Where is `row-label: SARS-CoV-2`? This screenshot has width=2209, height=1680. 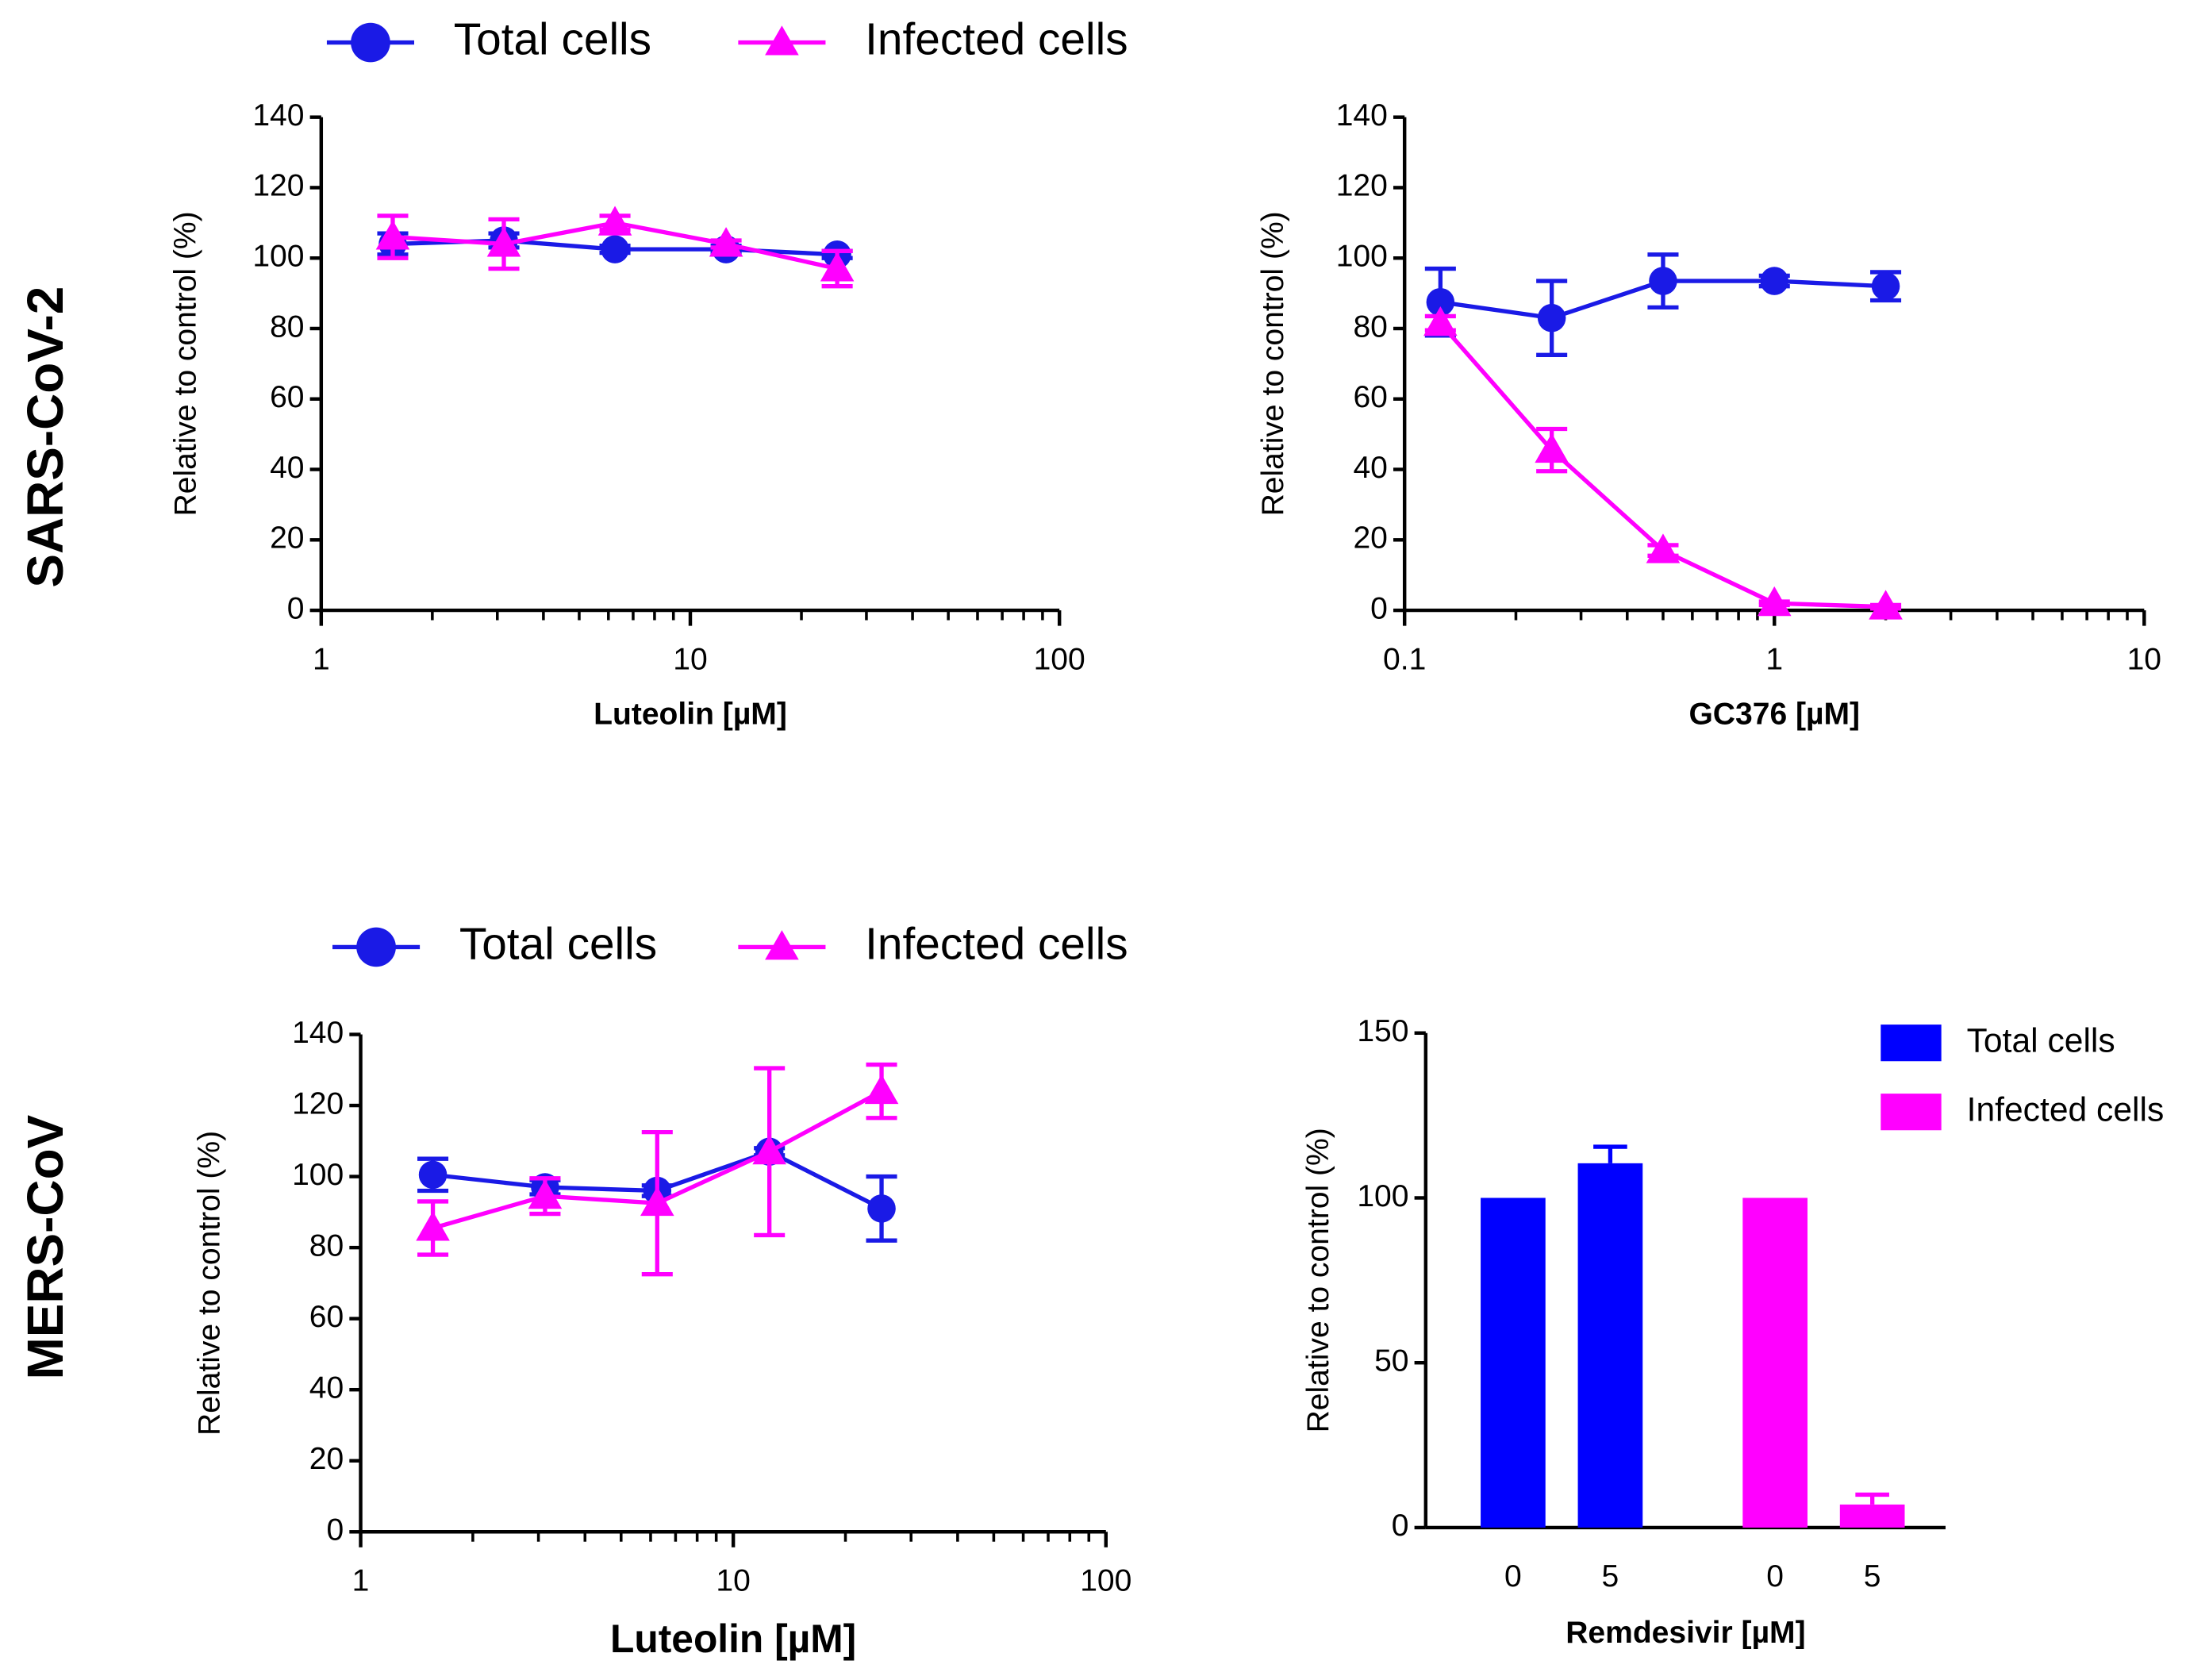
row-label: SARS-CoV-2 is located at coordinates (45, 437).